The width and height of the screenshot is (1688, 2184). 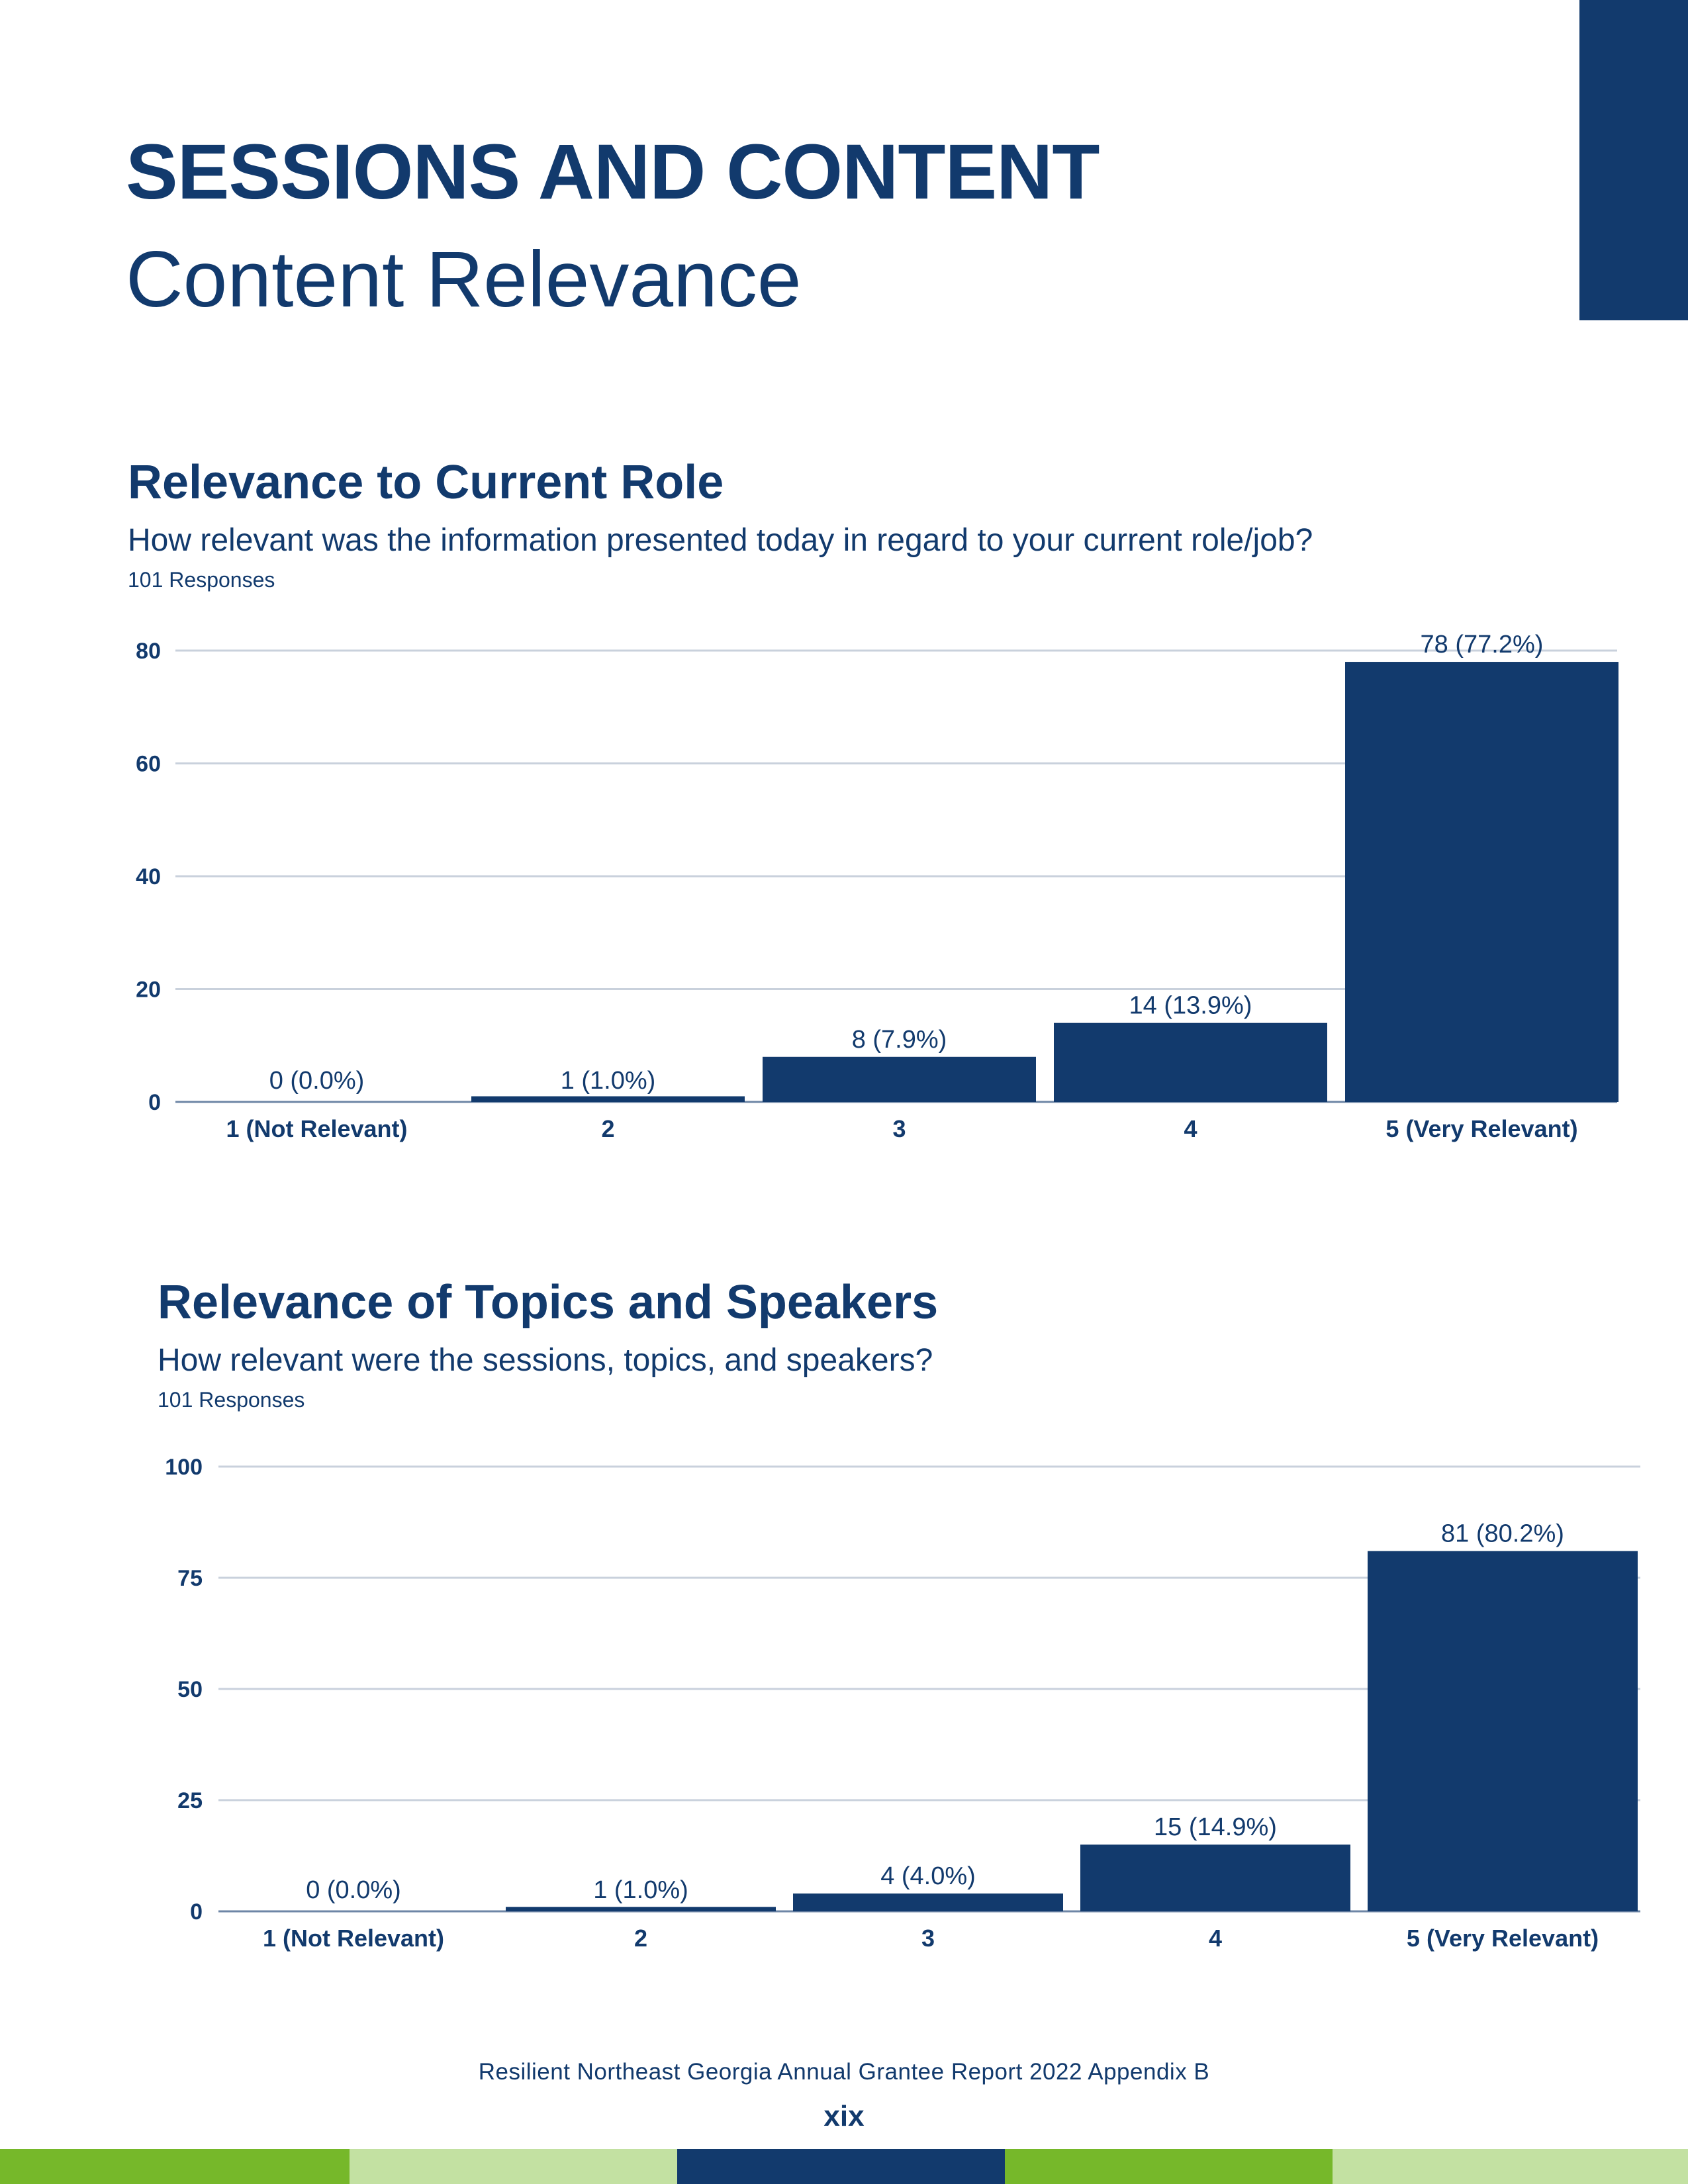 I want to click on data-label: 81 (80.2%), so click(x=1502, y=1534).